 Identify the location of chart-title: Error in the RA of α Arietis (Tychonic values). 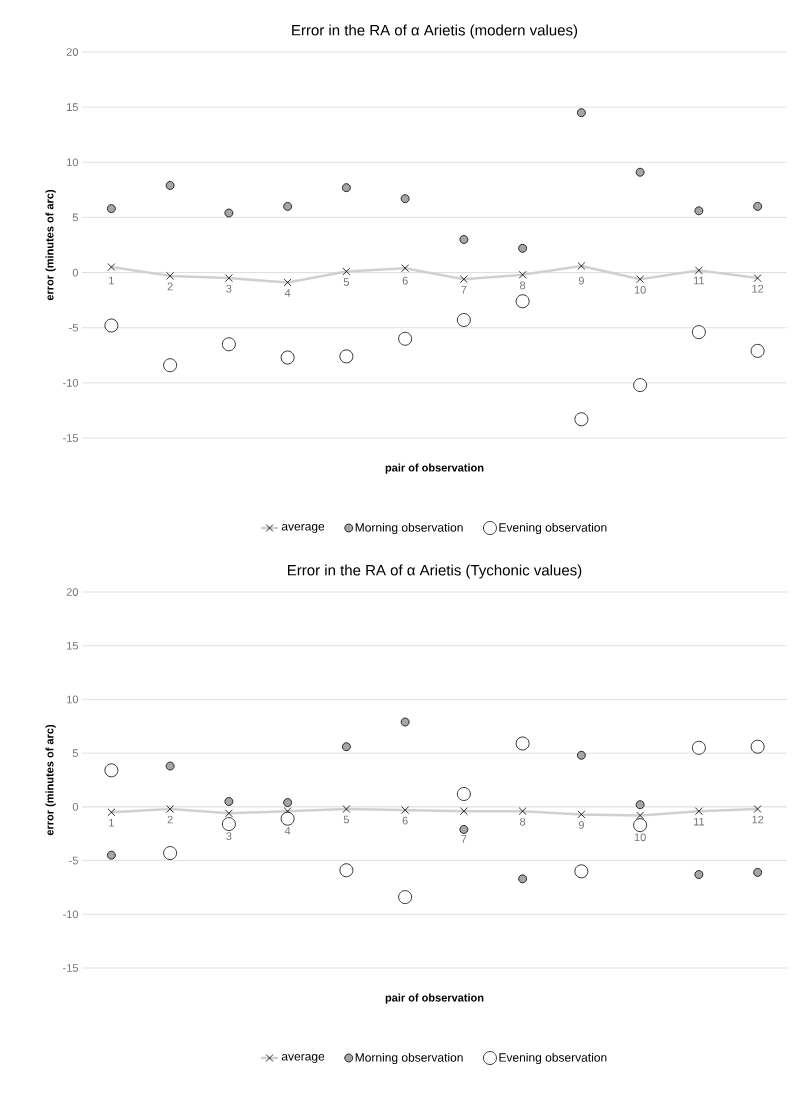
(435, 571).